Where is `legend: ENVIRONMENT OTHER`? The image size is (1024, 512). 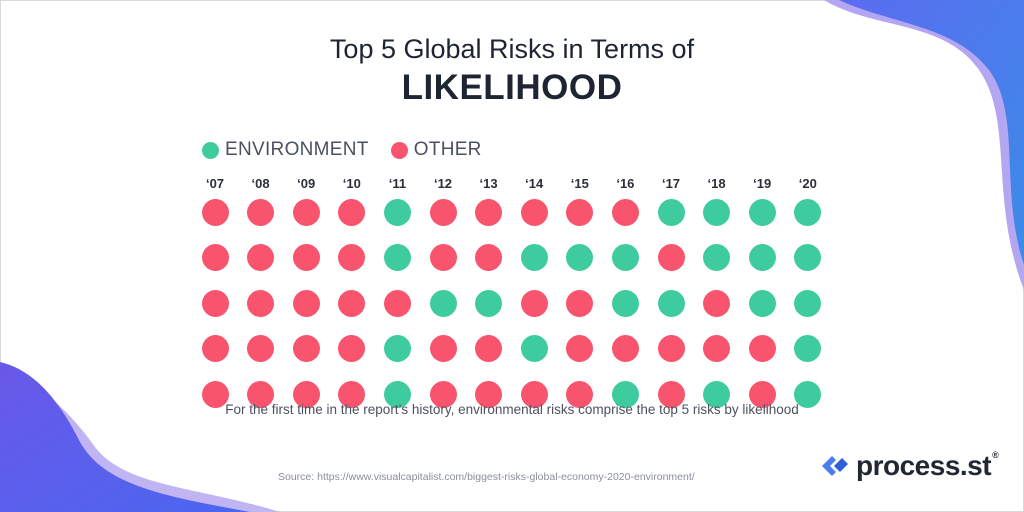
legend: ENVIRONMENT OTHER is located at coordinates (353, 150).